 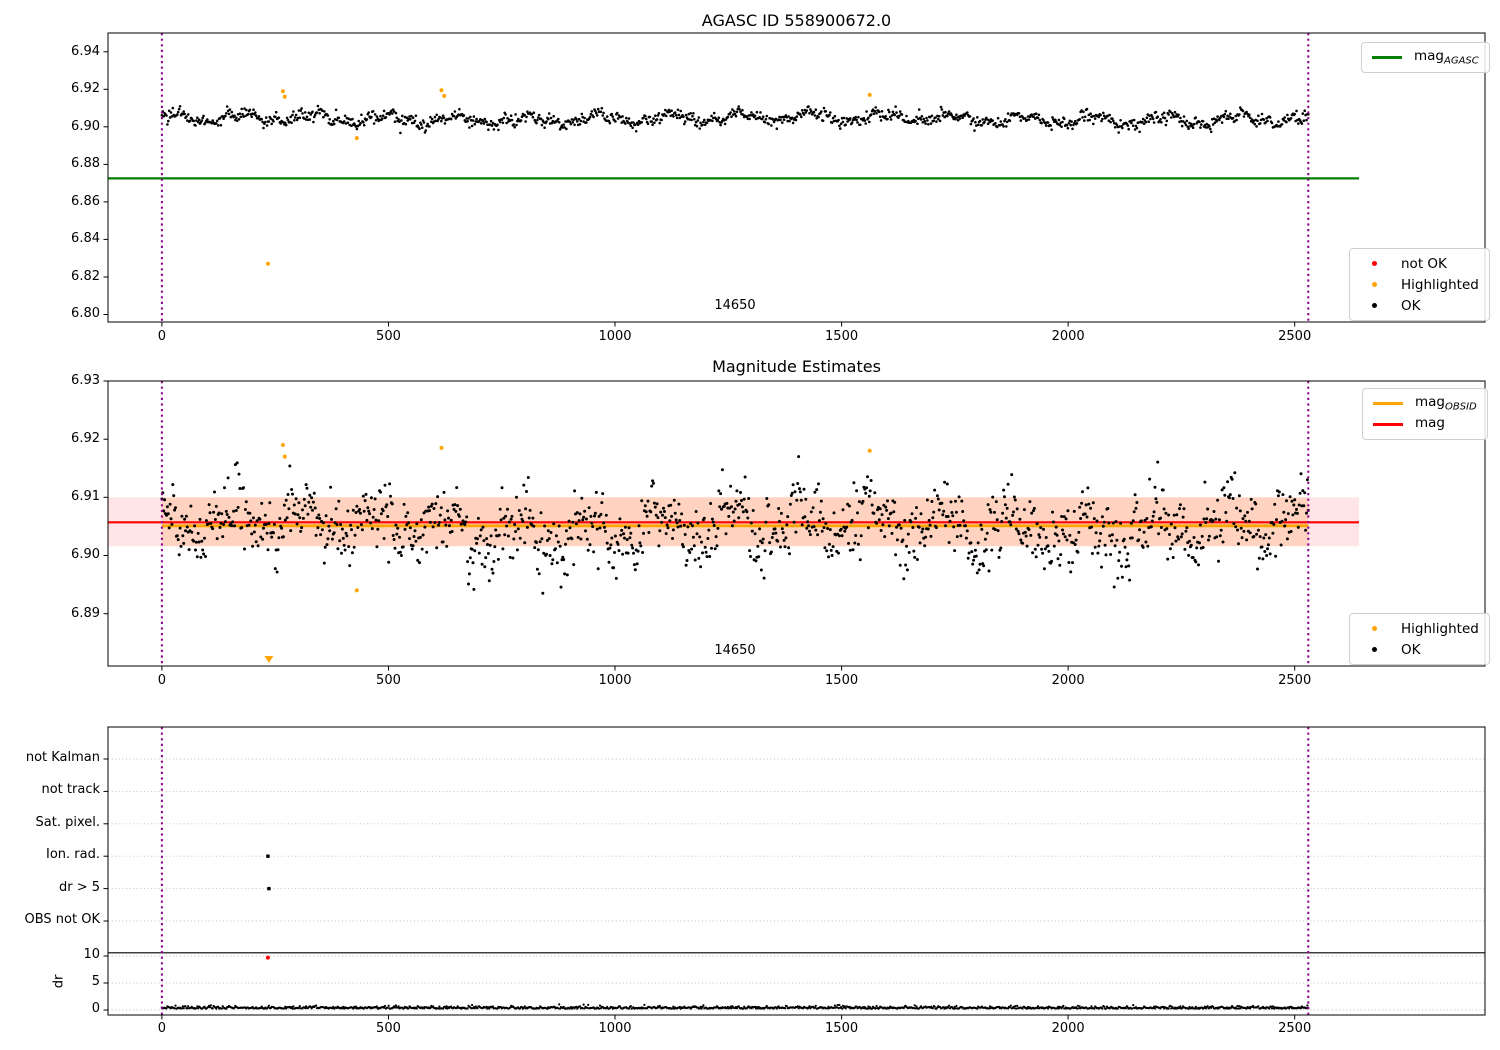 What do you see at coordinates (85, 239) in the screenshot?
I see `y-tick-label: 6.84` at bounding box center [85, 239].